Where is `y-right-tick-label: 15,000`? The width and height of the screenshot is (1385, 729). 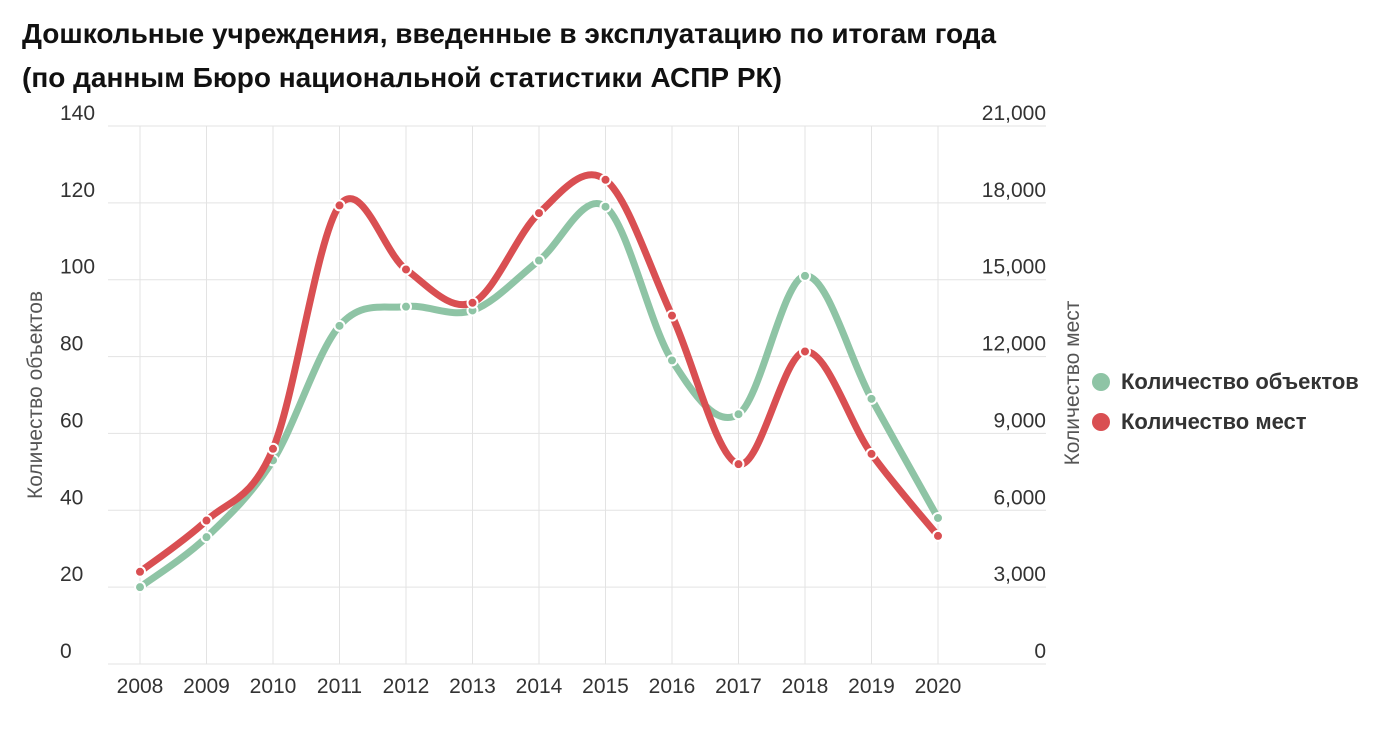
y-right-tick-label: 15,000 is located at coordinates (1014, 267).